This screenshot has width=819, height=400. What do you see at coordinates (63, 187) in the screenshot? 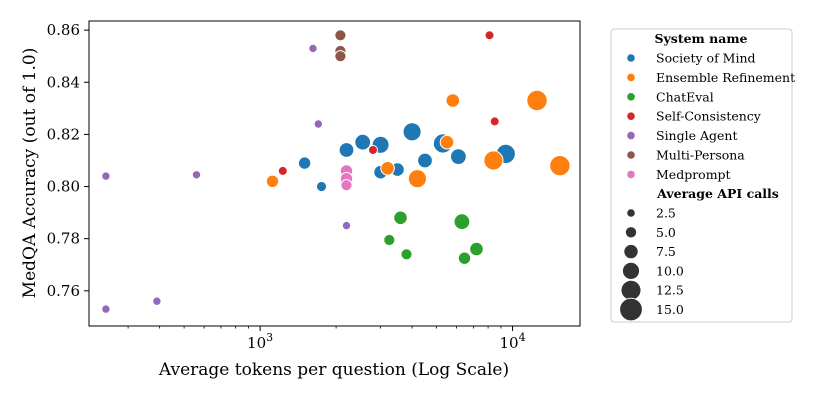
I see `y-tick-label: 0.80` at bounding box center [63, 187].